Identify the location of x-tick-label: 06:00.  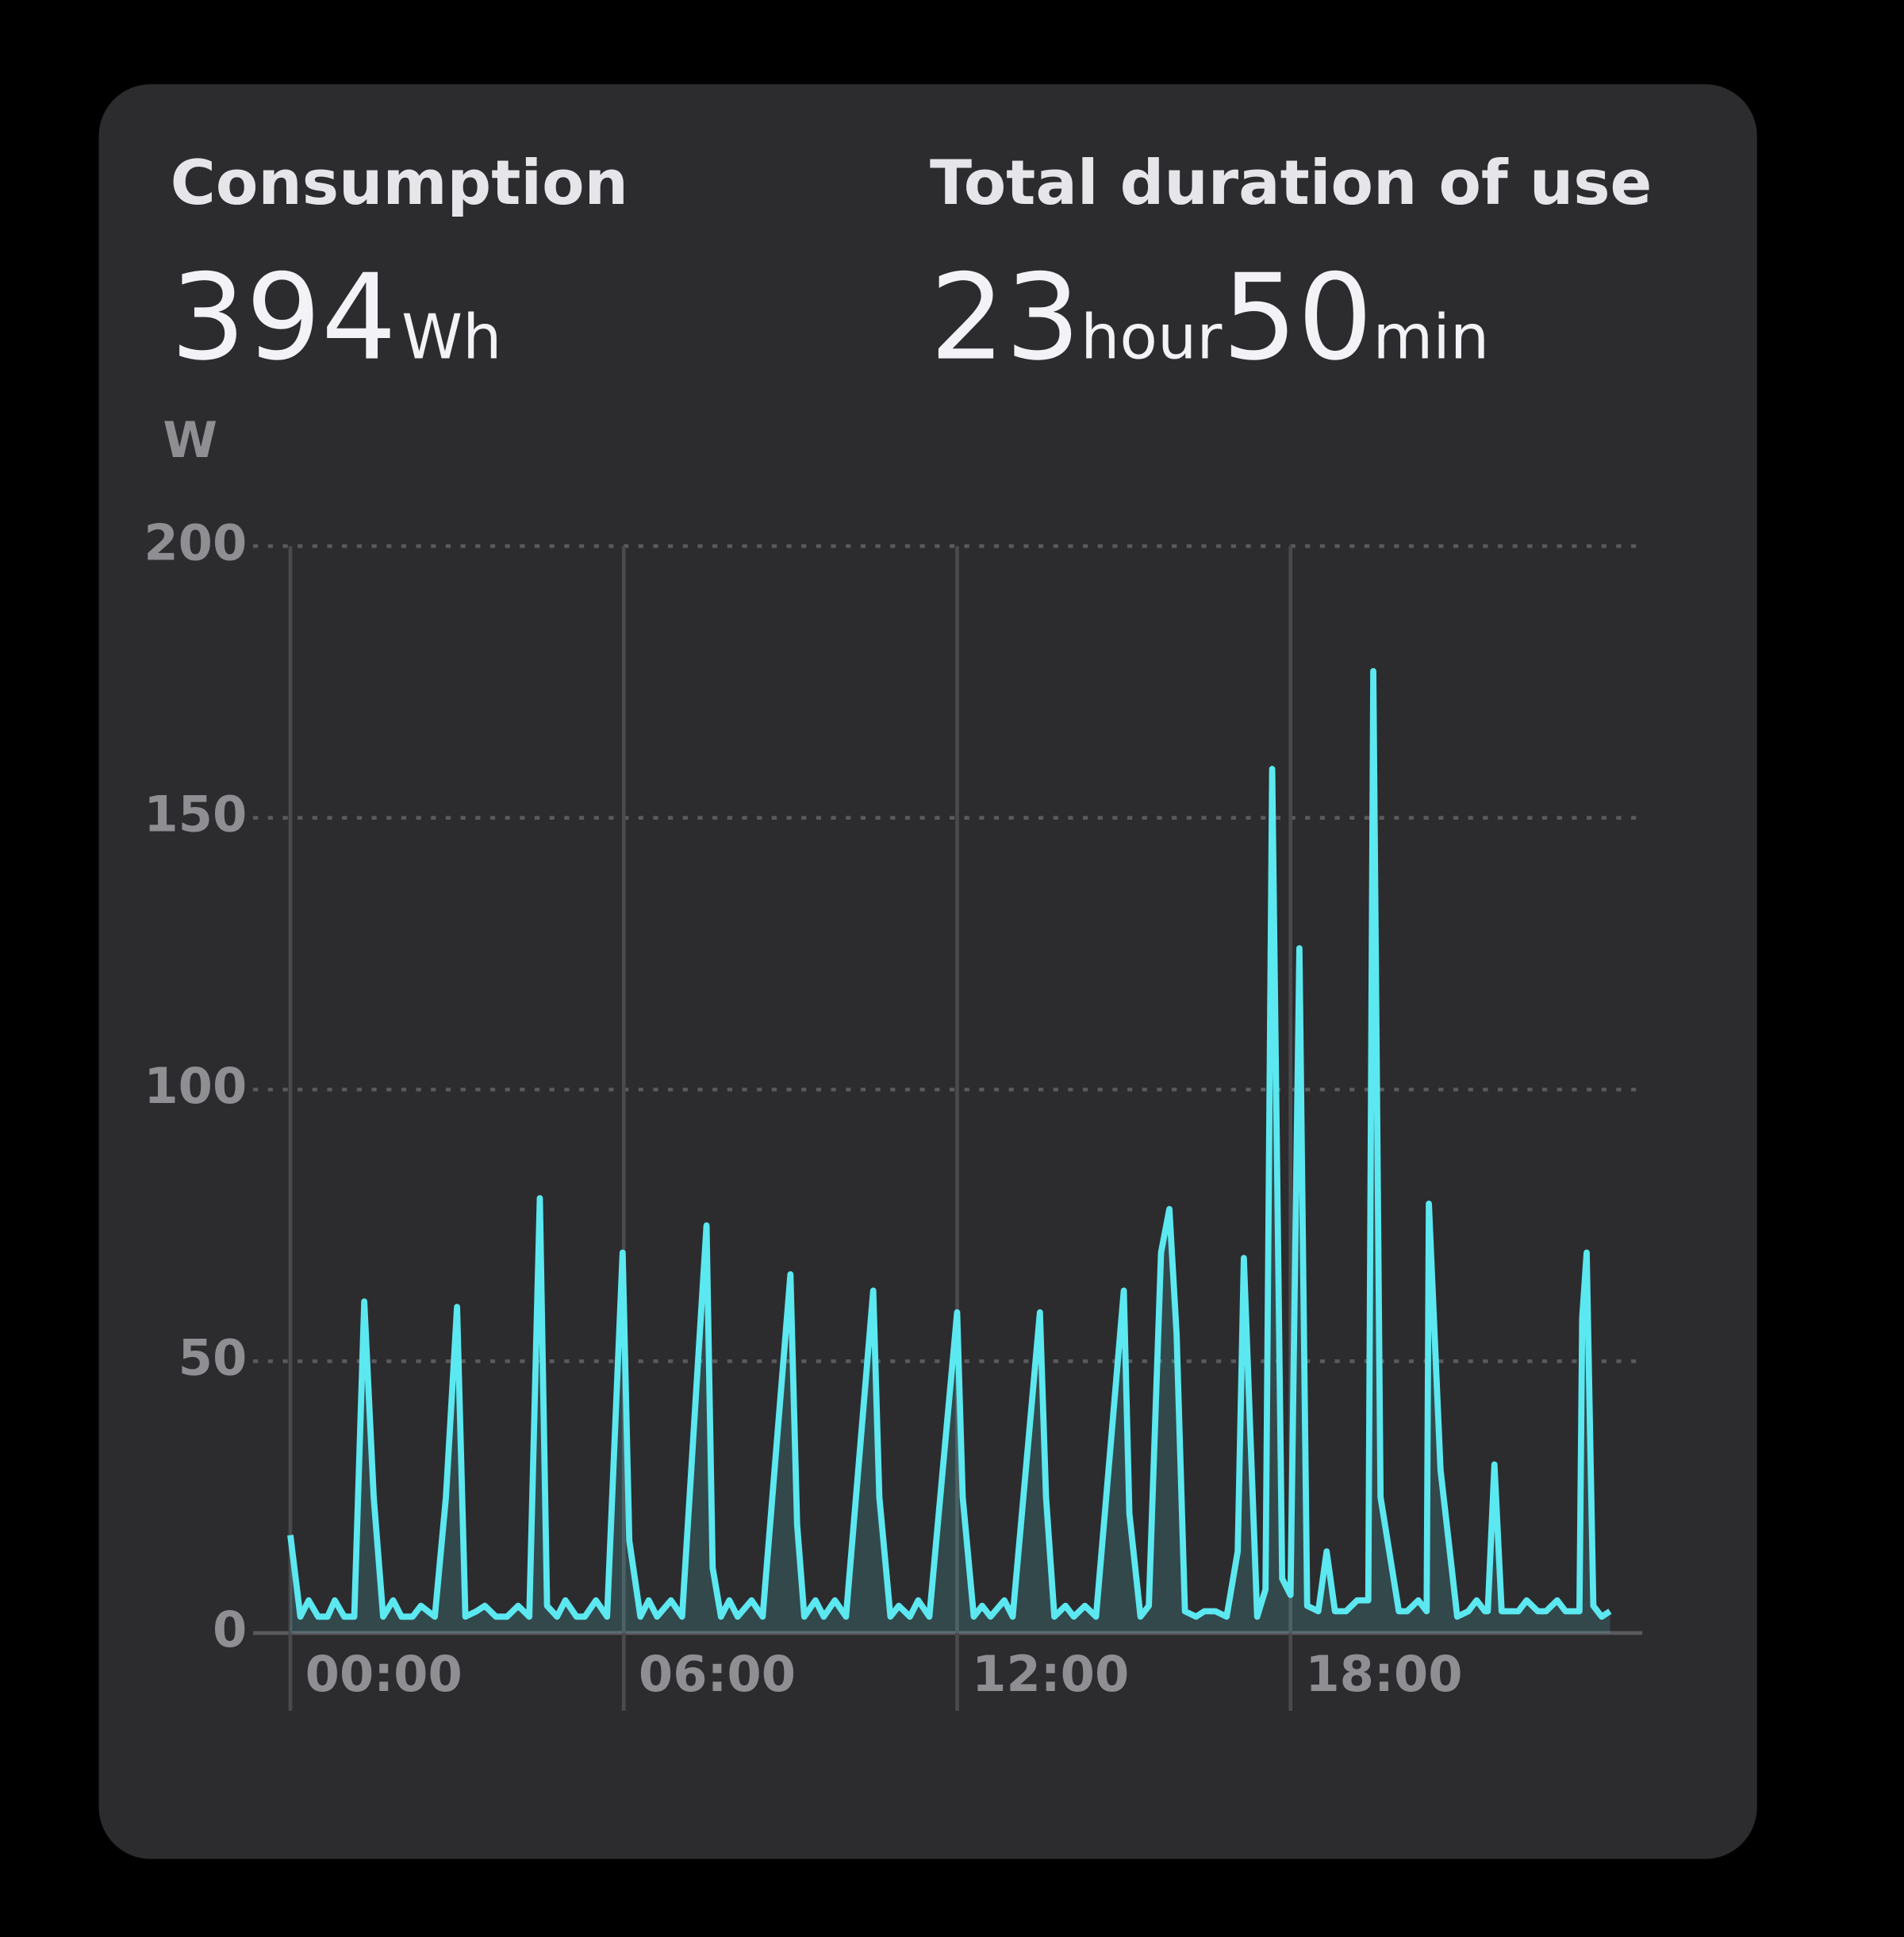
(717, 1674).